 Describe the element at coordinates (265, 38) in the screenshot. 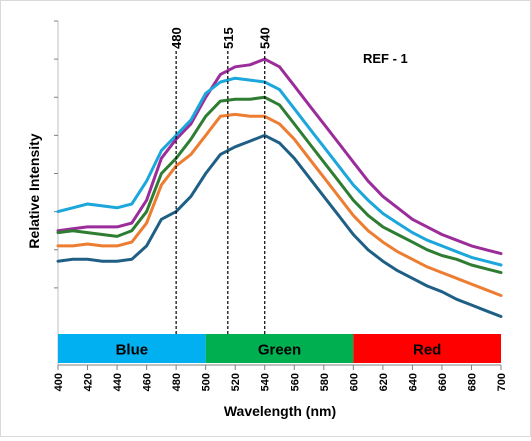

I see `vline-label-540: 540` at that location.